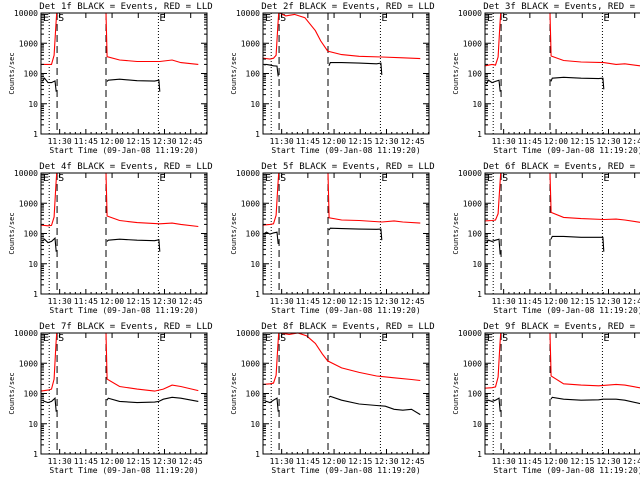  I want to click on chart-title: Det 6f BLACK = Events, RED = LLD, so click(561, 167).